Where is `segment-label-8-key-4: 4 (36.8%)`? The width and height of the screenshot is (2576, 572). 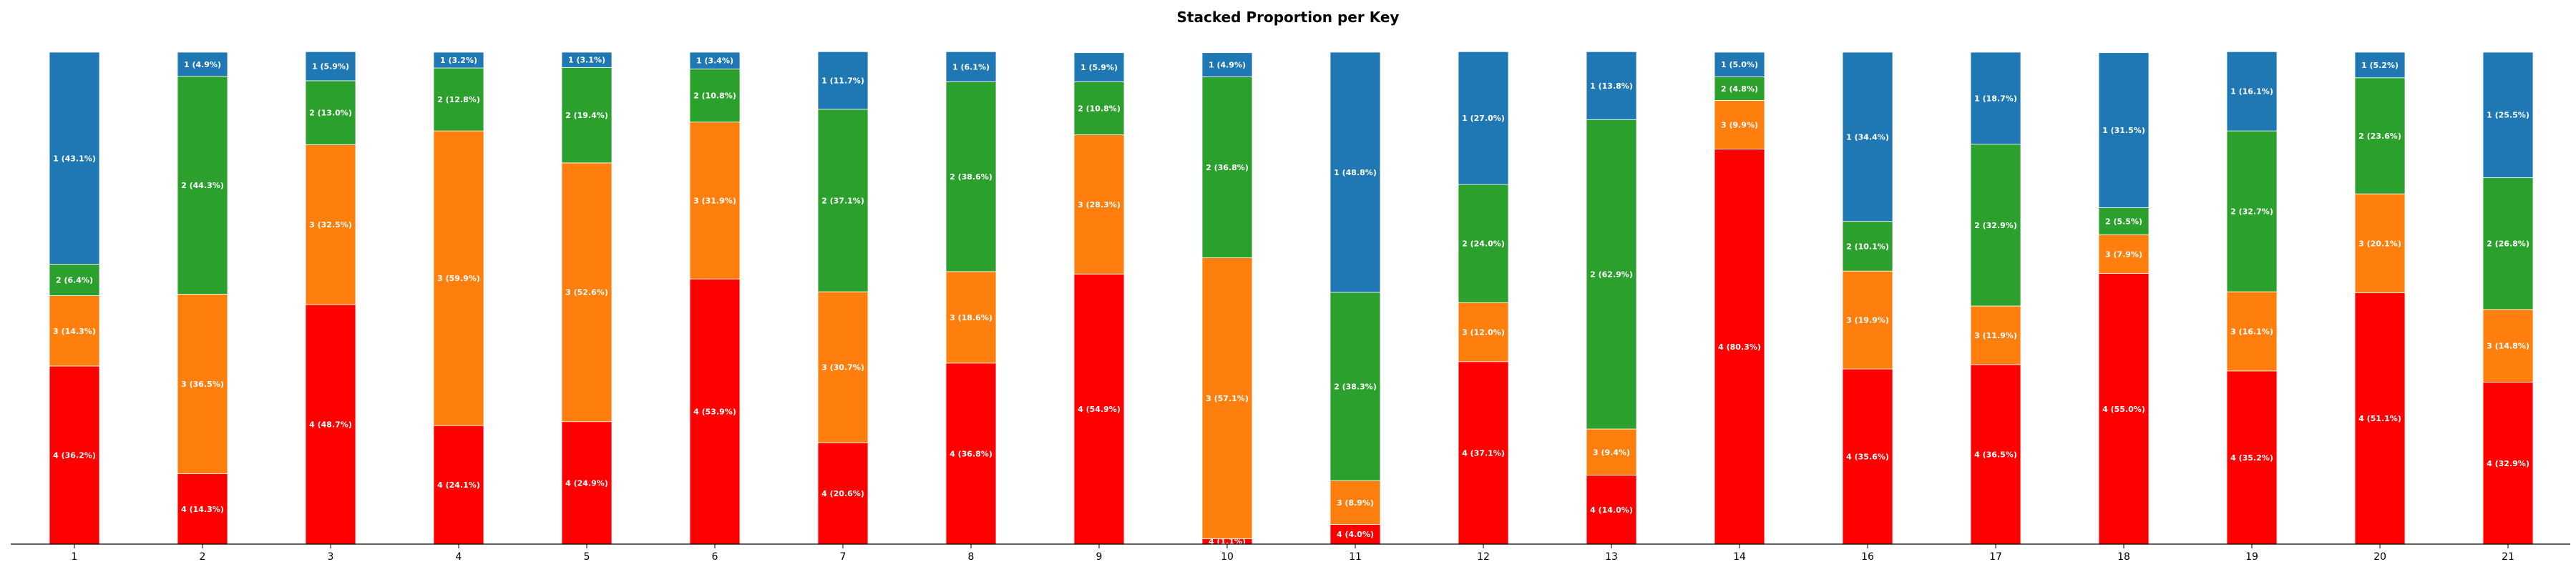
segment-label-8-key-4: 4 (36.8%) is located at coordinates (971, 453).